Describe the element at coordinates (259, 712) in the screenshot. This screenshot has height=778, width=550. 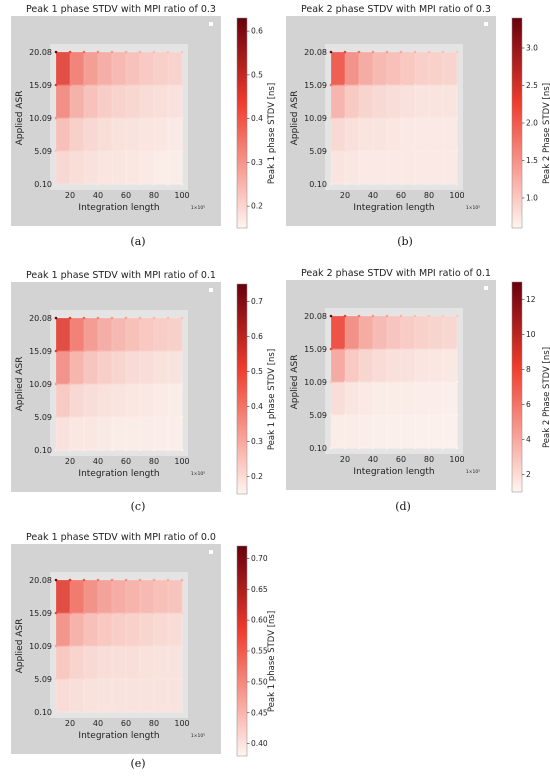
I see `colorbar-tick-label: 0.45` at that location.